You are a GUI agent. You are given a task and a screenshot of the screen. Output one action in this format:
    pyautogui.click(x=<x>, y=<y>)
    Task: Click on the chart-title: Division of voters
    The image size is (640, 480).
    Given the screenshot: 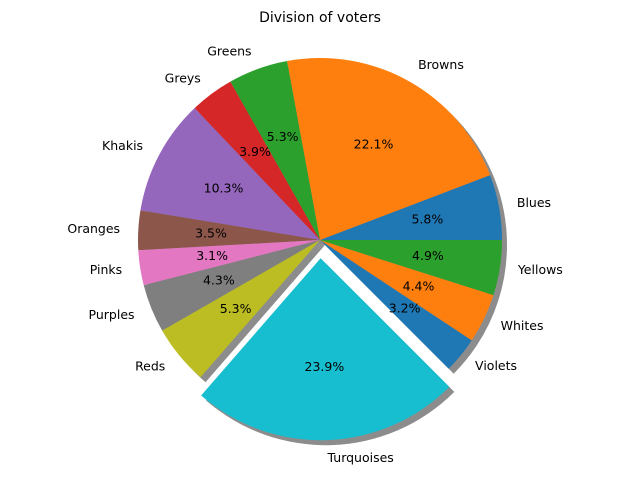 What is the action you would take?
    pyautogui.click(x=320, y=18)
    